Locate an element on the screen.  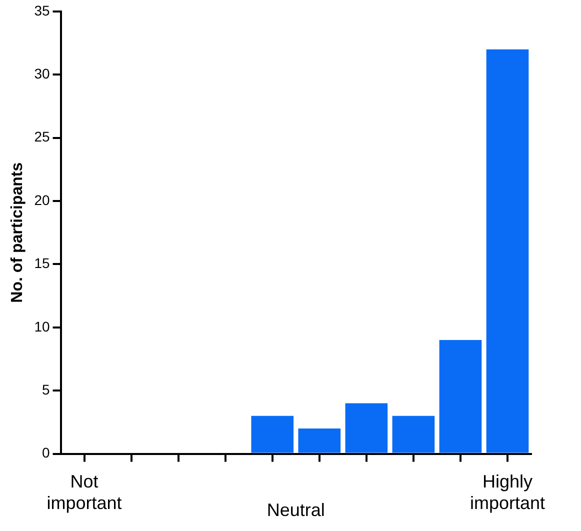
y-tick-label: 30 is located at coordinates (42, 73).